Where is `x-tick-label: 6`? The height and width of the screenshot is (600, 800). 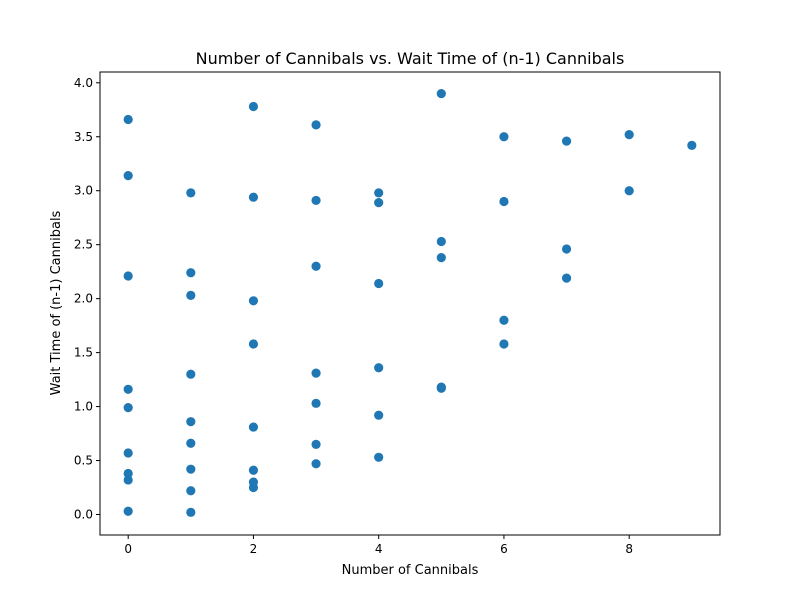 x-tick-label: 6 is located at coordinates (504, 549).